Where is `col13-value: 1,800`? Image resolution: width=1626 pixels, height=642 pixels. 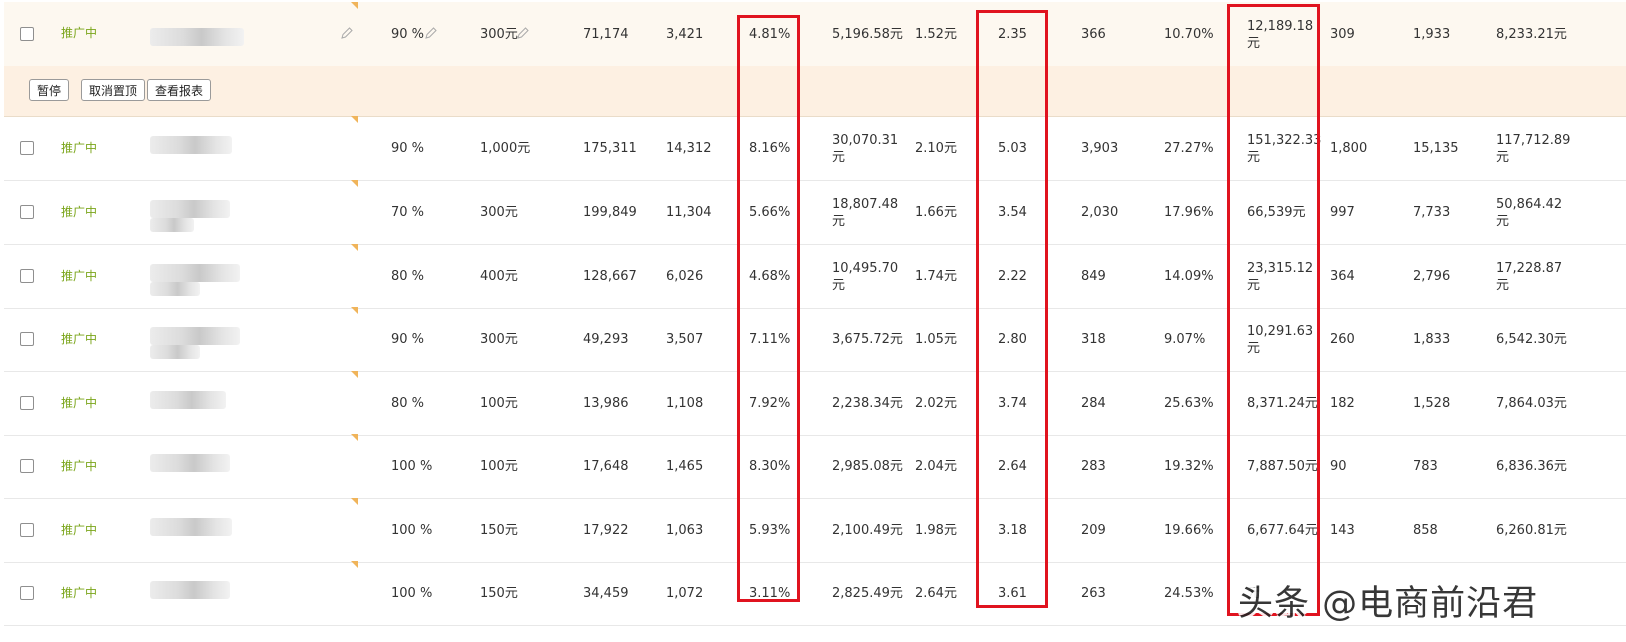
col13-value: 1,800 is located at coordinates (1349, 148).